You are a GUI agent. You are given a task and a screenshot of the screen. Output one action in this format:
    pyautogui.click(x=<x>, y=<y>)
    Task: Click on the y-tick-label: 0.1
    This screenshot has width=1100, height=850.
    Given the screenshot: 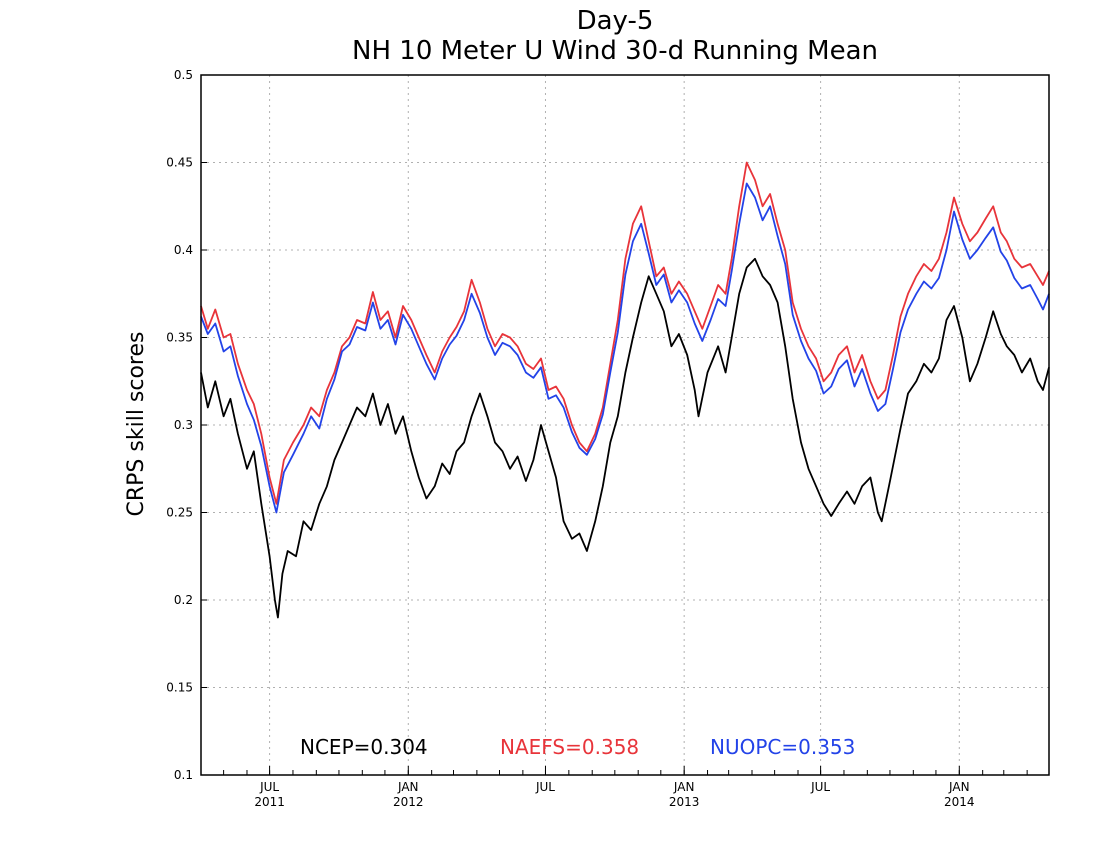 What is the action you would take?
    pyautogui.click(x=183, y=775)
    